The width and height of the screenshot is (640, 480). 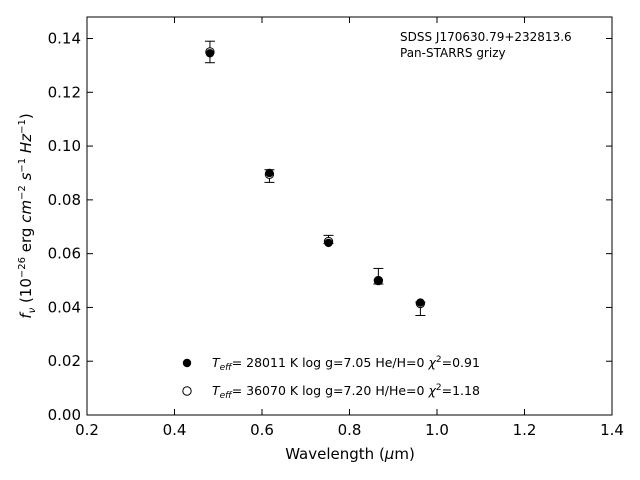 I want to click on legend-marker-filled, so click(x=187, y=363).